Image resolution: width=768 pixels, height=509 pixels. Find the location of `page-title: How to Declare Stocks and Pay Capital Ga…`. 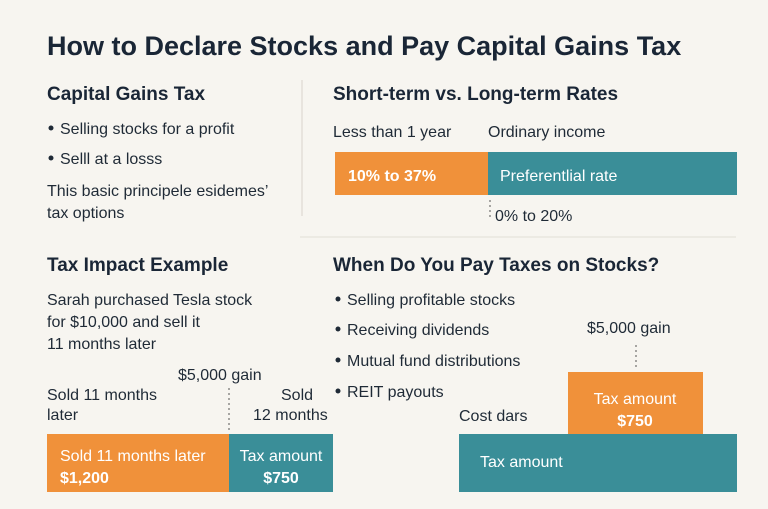

page-title: How to Declare Stocks and Pay Capital Ga… is located at coordinates (364, 46).